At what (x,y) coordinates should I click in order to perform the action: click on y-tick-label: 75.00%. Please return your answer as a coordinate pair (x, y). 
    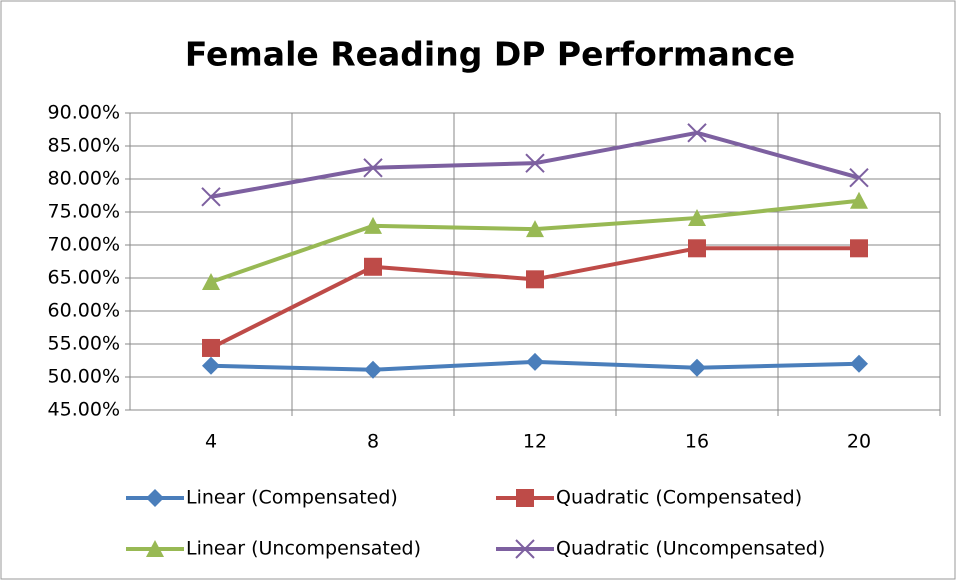
    Looking at the image, I should click on (84, 212).